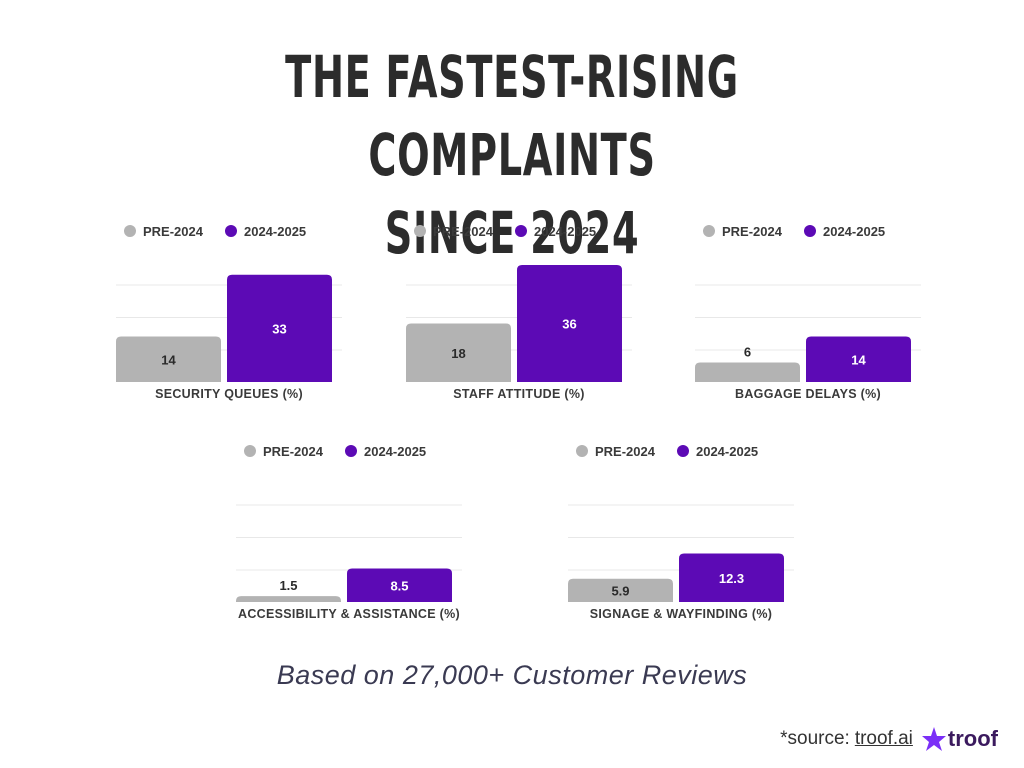 The width and height of the screenshot is (1024, 768). I want to click on source-prefix: *source:, so click(815, 738).